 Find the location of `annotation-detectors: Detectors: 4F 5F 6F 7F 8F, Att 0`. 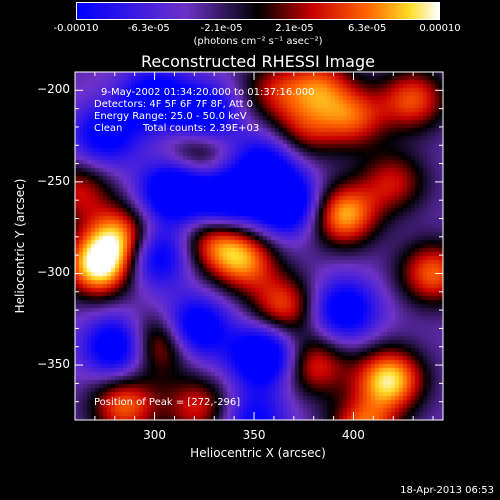

annotation-detectors: Detectors: 4F 5F 6F 7F 8F, Att 0 is located at coordinates (174, 104).